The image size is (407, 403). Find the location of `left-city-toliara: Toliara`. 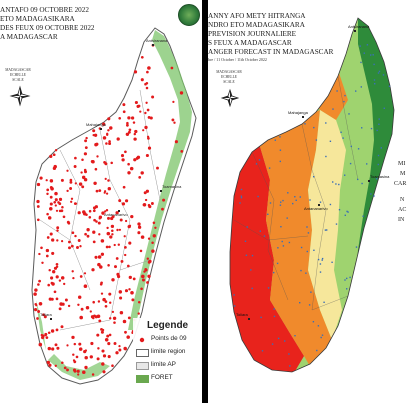

left-city-toliara: Toliara is located at coordinates (46, 314).